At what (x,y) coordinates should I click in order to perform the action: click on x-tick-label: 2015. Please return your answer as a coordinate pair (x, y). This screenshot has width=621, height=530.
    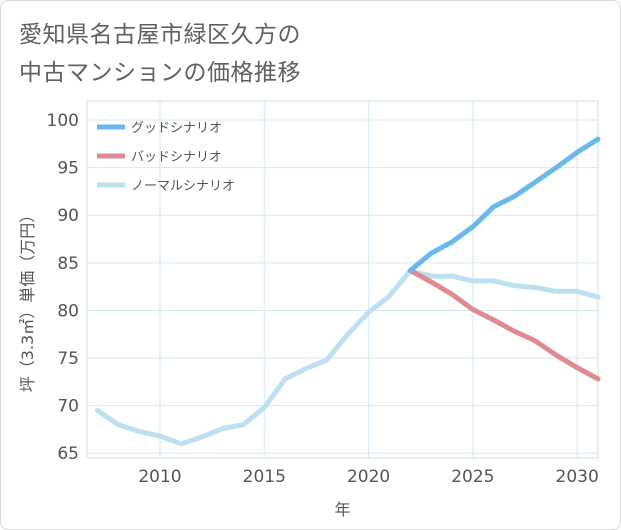
    Looking at the image, I should click on (264, 477).